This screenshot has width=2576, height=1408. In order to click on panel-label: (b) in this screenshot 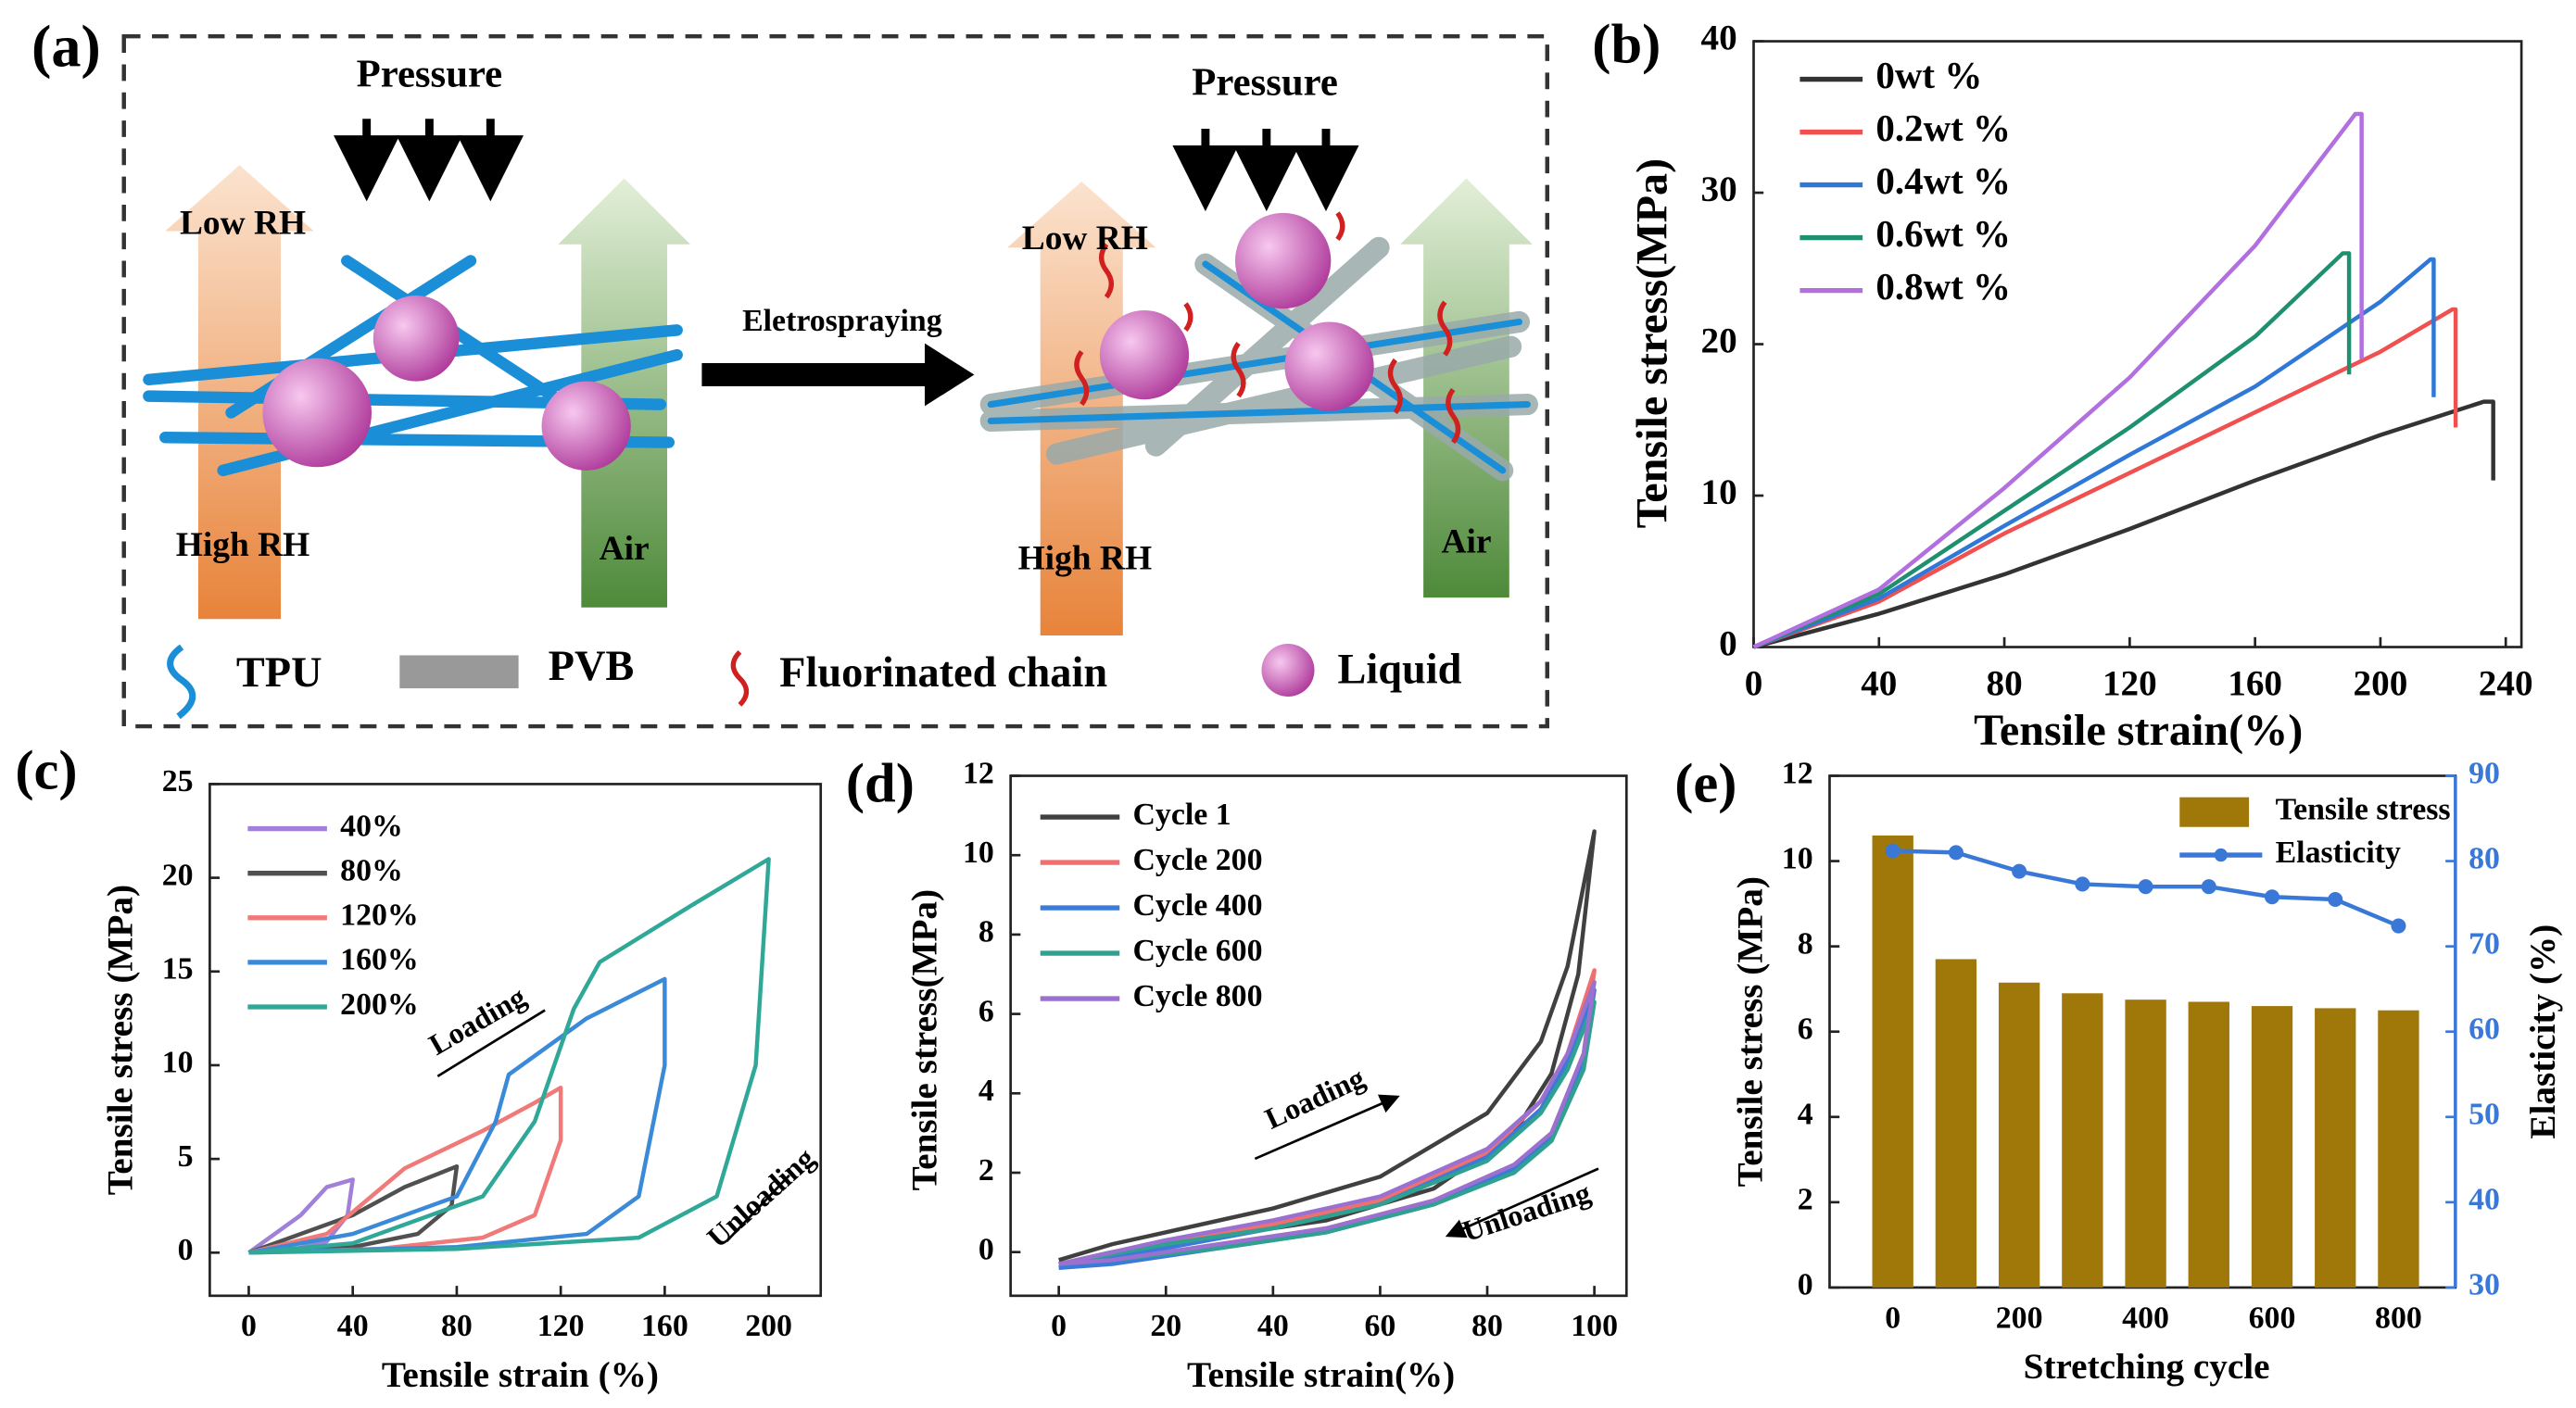, I will do `click(1626, 44)`.